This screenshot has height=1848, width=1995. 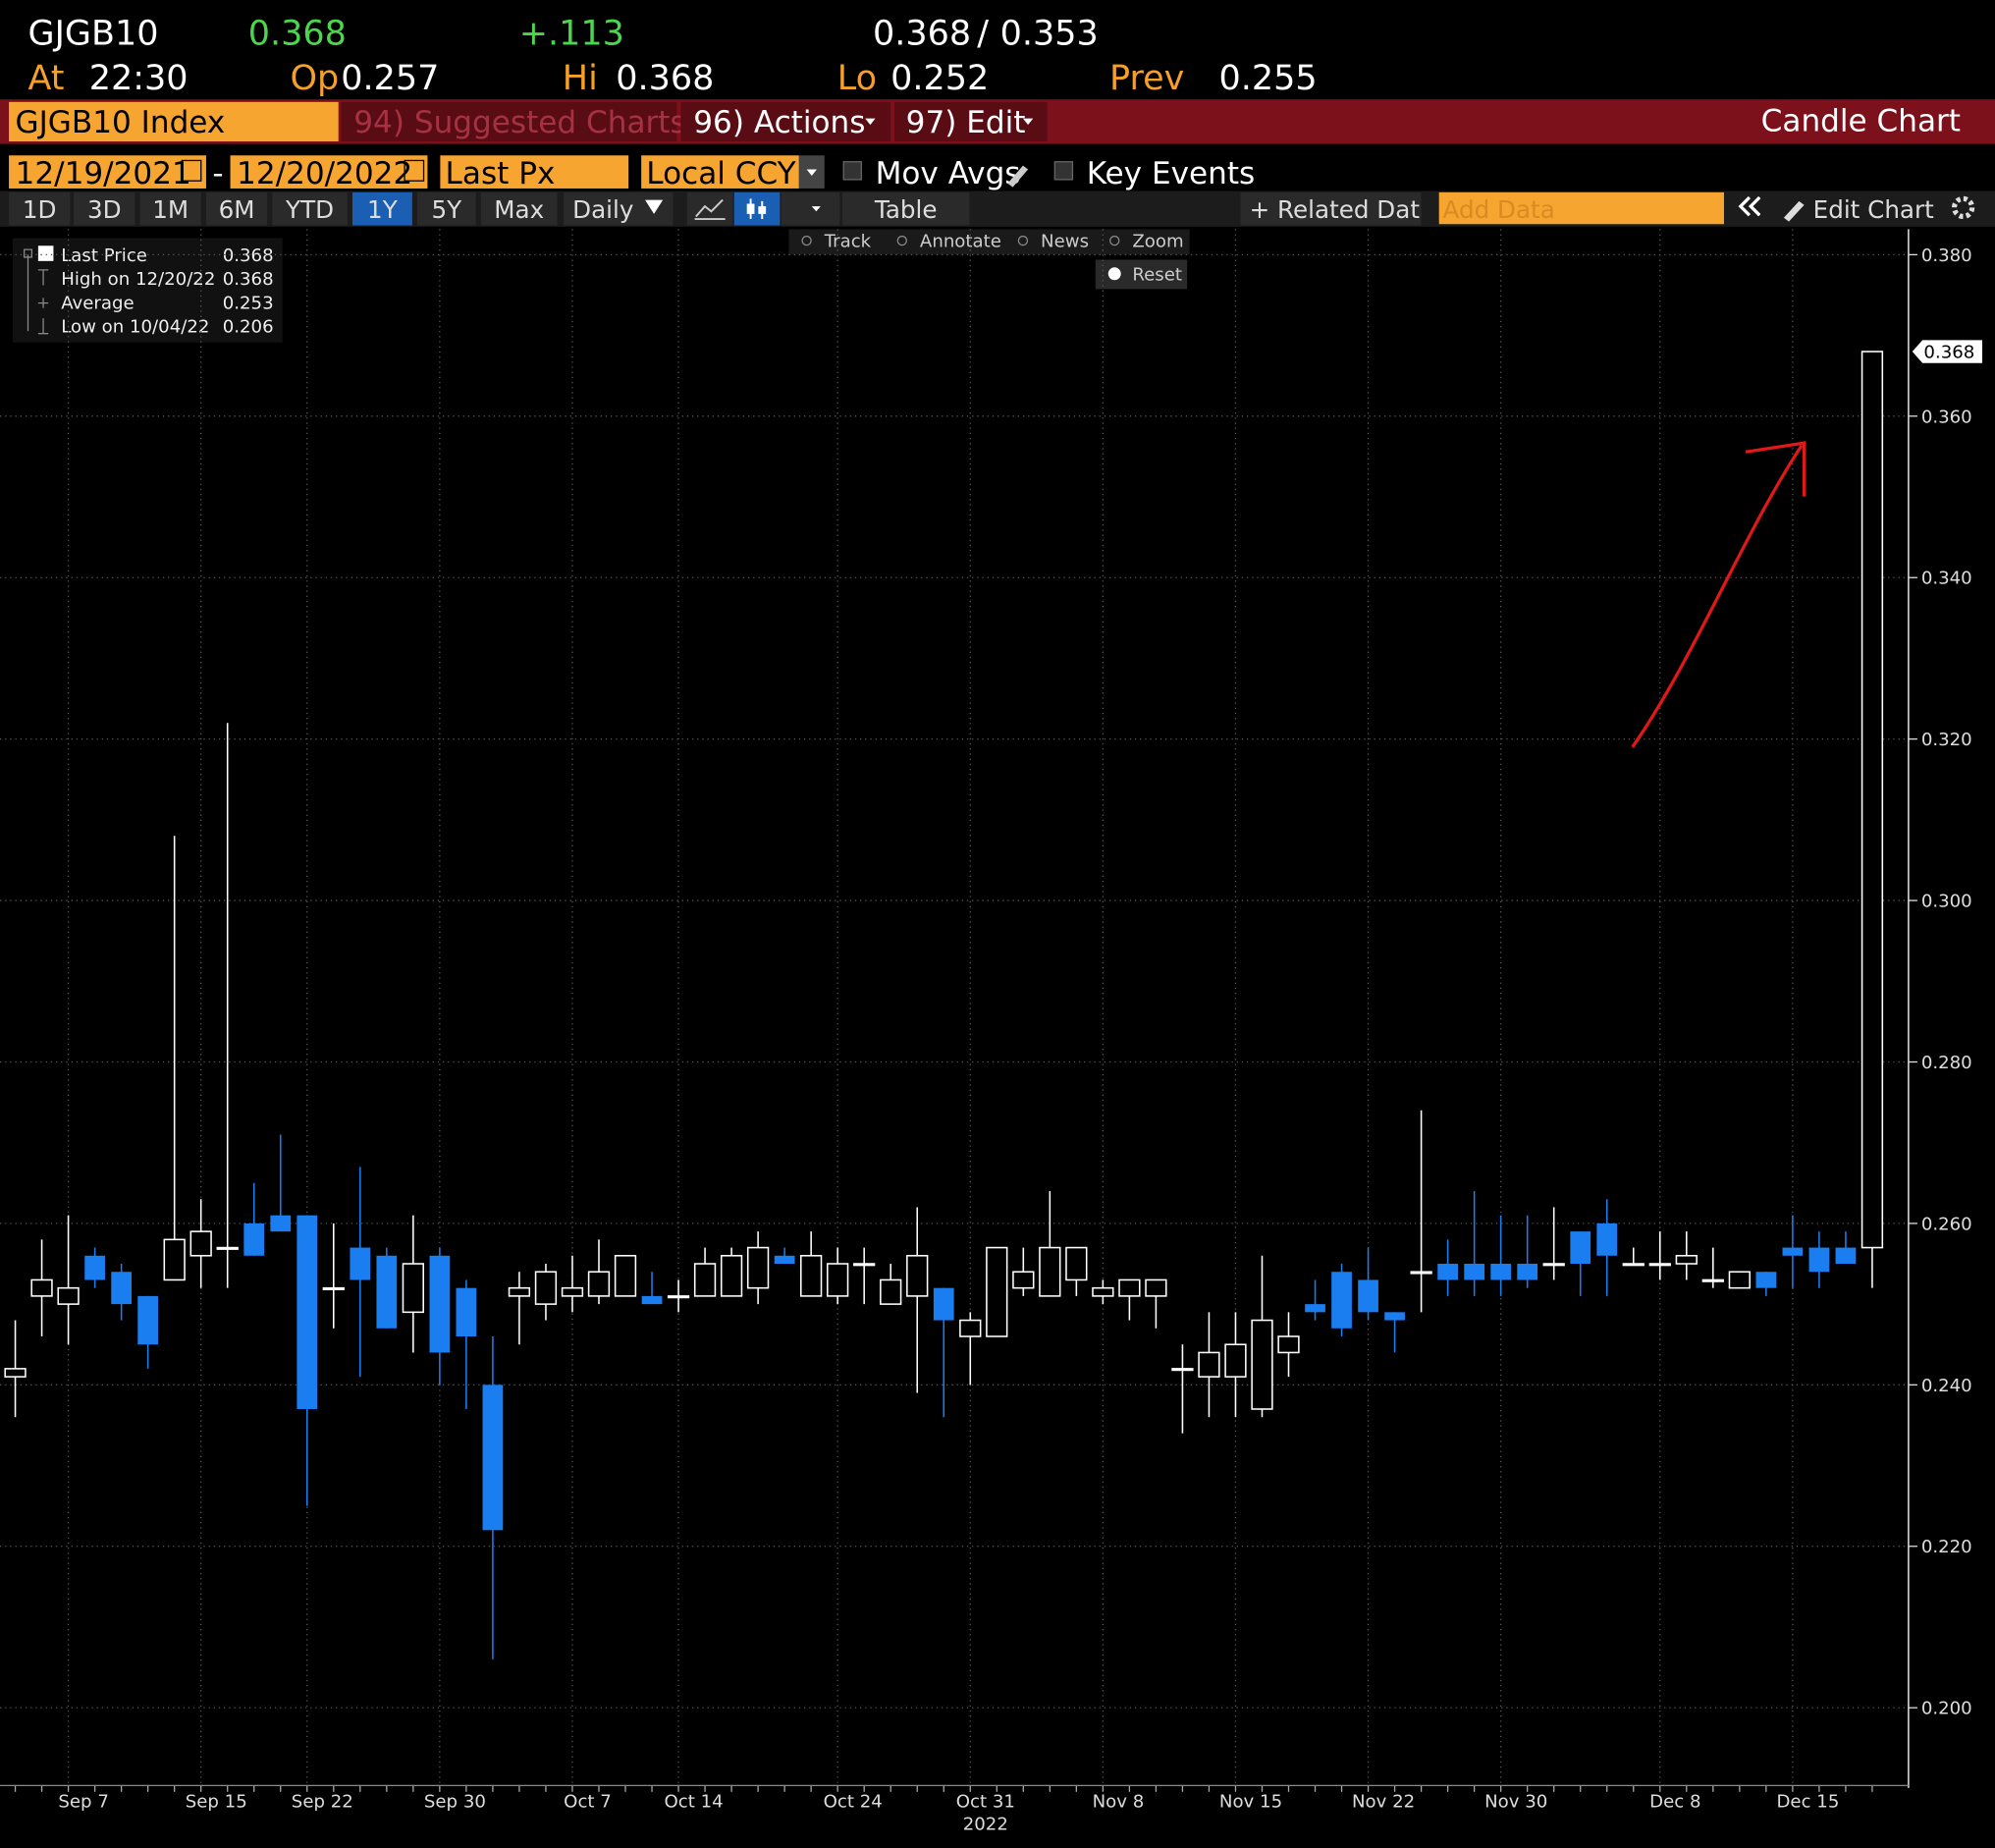 I want to click on high-label: Hi, so click(x=580, y=78).